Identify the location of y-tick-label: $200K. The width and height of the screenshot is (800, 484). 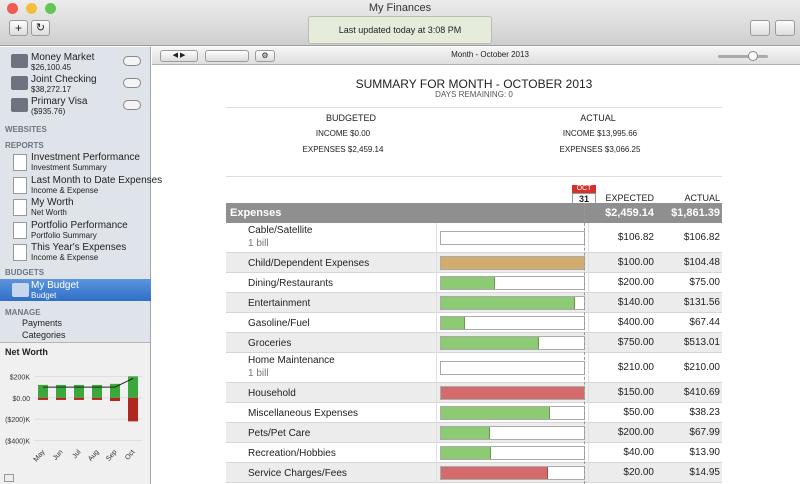
(20, 377).